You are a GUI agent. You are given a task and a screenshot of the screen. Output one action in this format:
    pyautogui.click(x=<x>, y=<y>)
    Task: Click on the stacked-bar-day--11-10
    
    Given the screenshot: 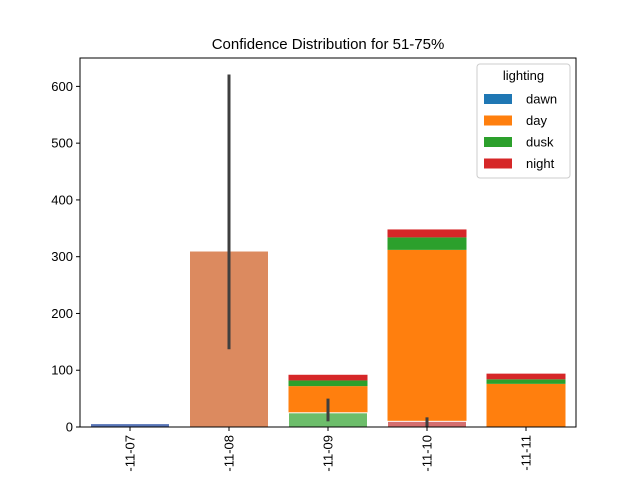 What is the action you would take?
    pyautogui.click(x=427, y=338)
    